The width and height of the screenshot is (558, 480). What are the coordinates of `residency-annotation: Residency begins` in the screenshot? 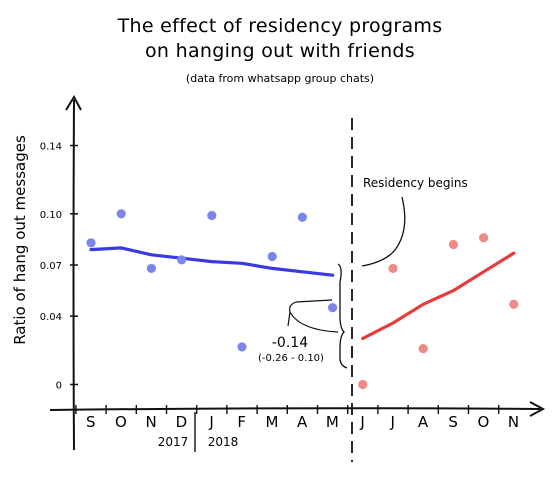 It's located at (414, 221).